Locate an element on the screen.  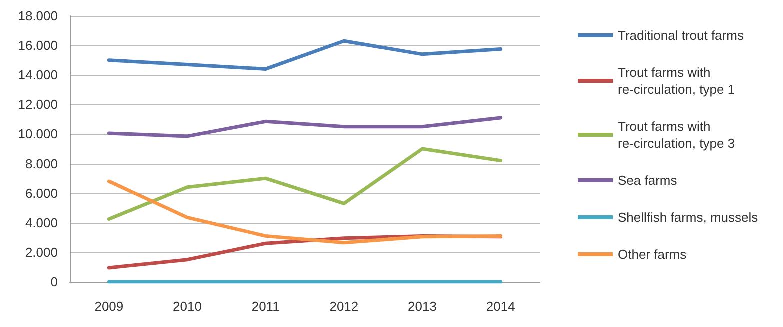
y-tick-label: 2.000 is located at coordinates (41, 252).